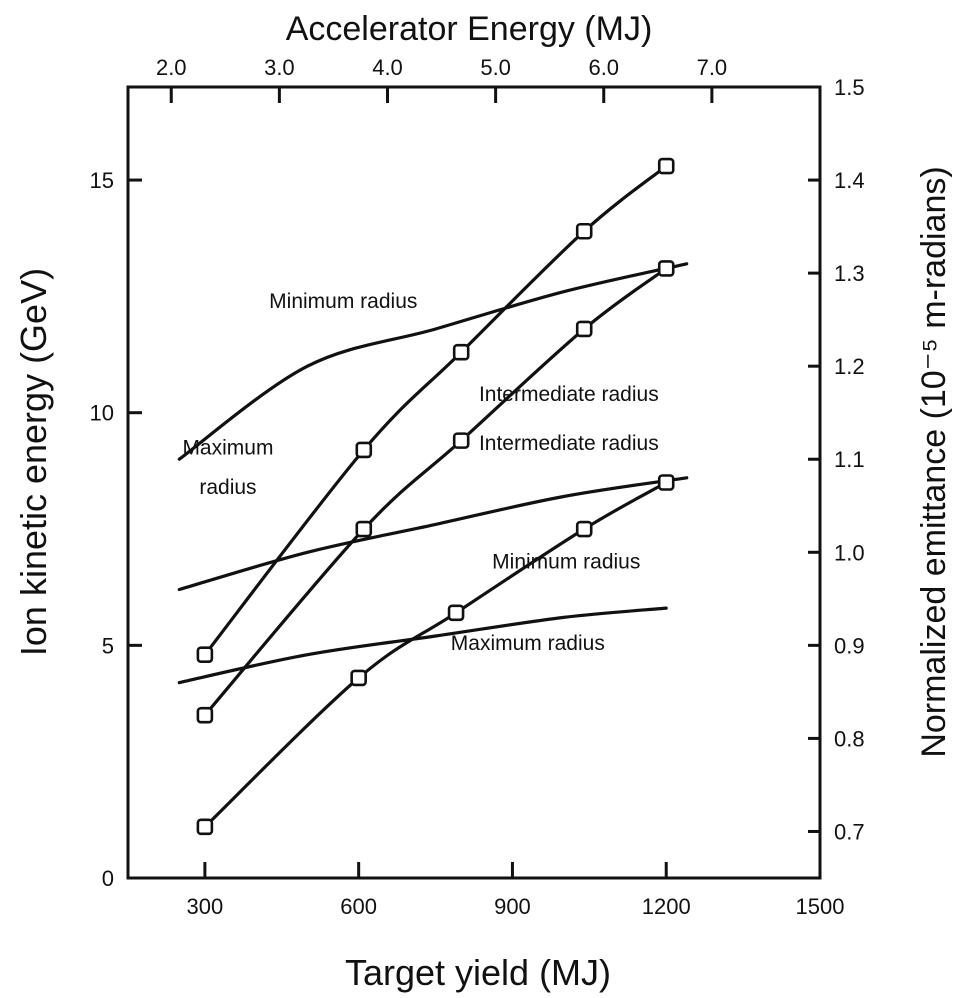  Describe the element at coordinates (108, 645) in the screenshot. I see `y-tick-label: 5` at that location.